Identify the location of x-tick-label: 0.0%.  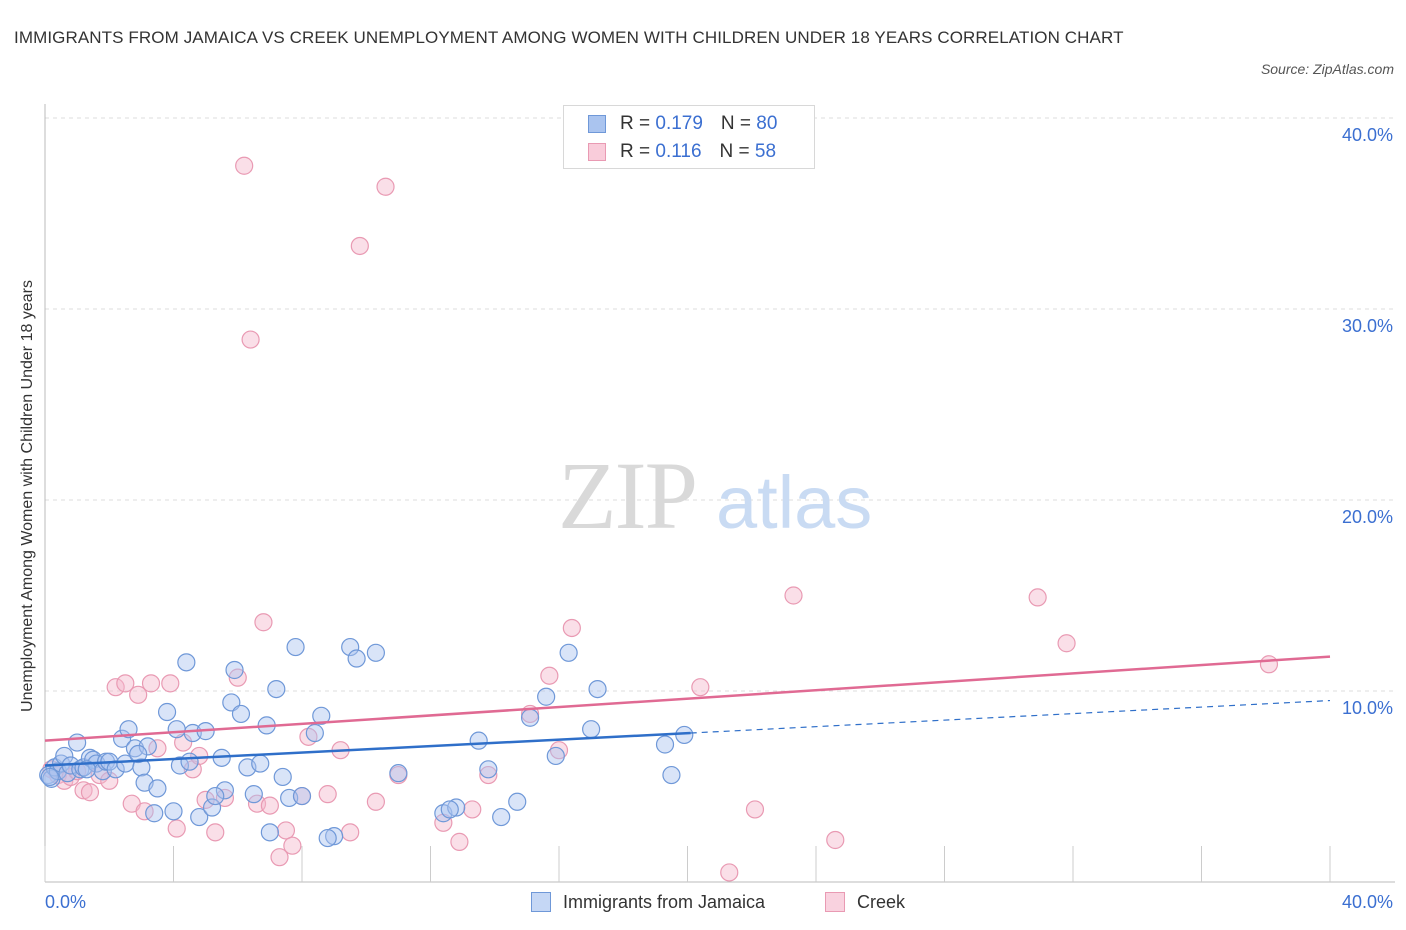
(65, 902).